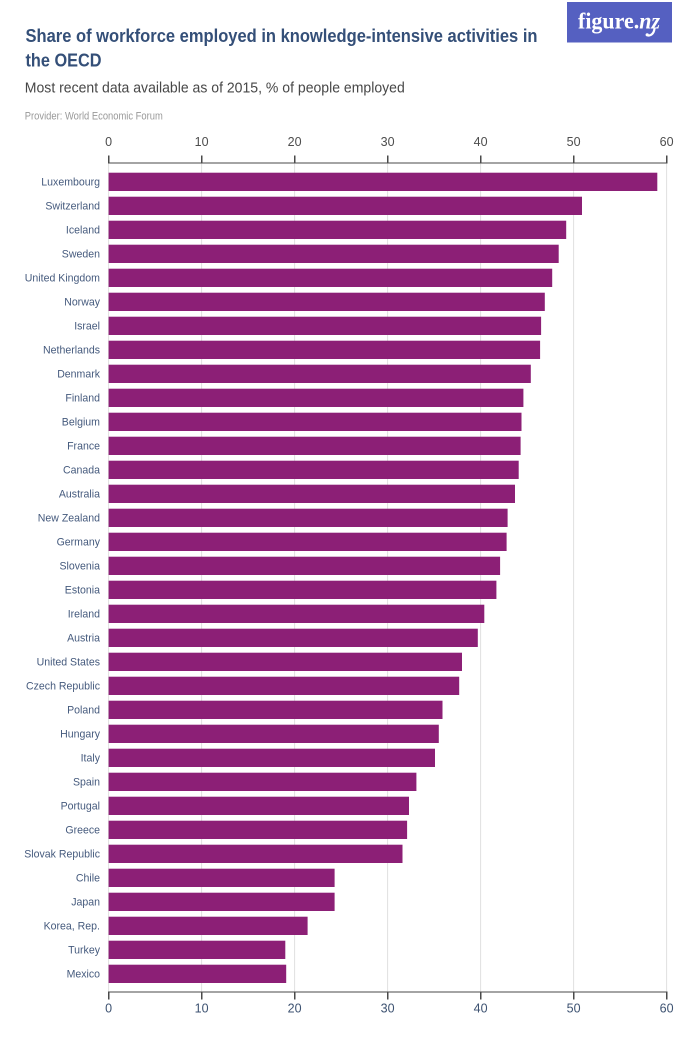  I want to click on svg-text: Iceland, so click(83, 230).